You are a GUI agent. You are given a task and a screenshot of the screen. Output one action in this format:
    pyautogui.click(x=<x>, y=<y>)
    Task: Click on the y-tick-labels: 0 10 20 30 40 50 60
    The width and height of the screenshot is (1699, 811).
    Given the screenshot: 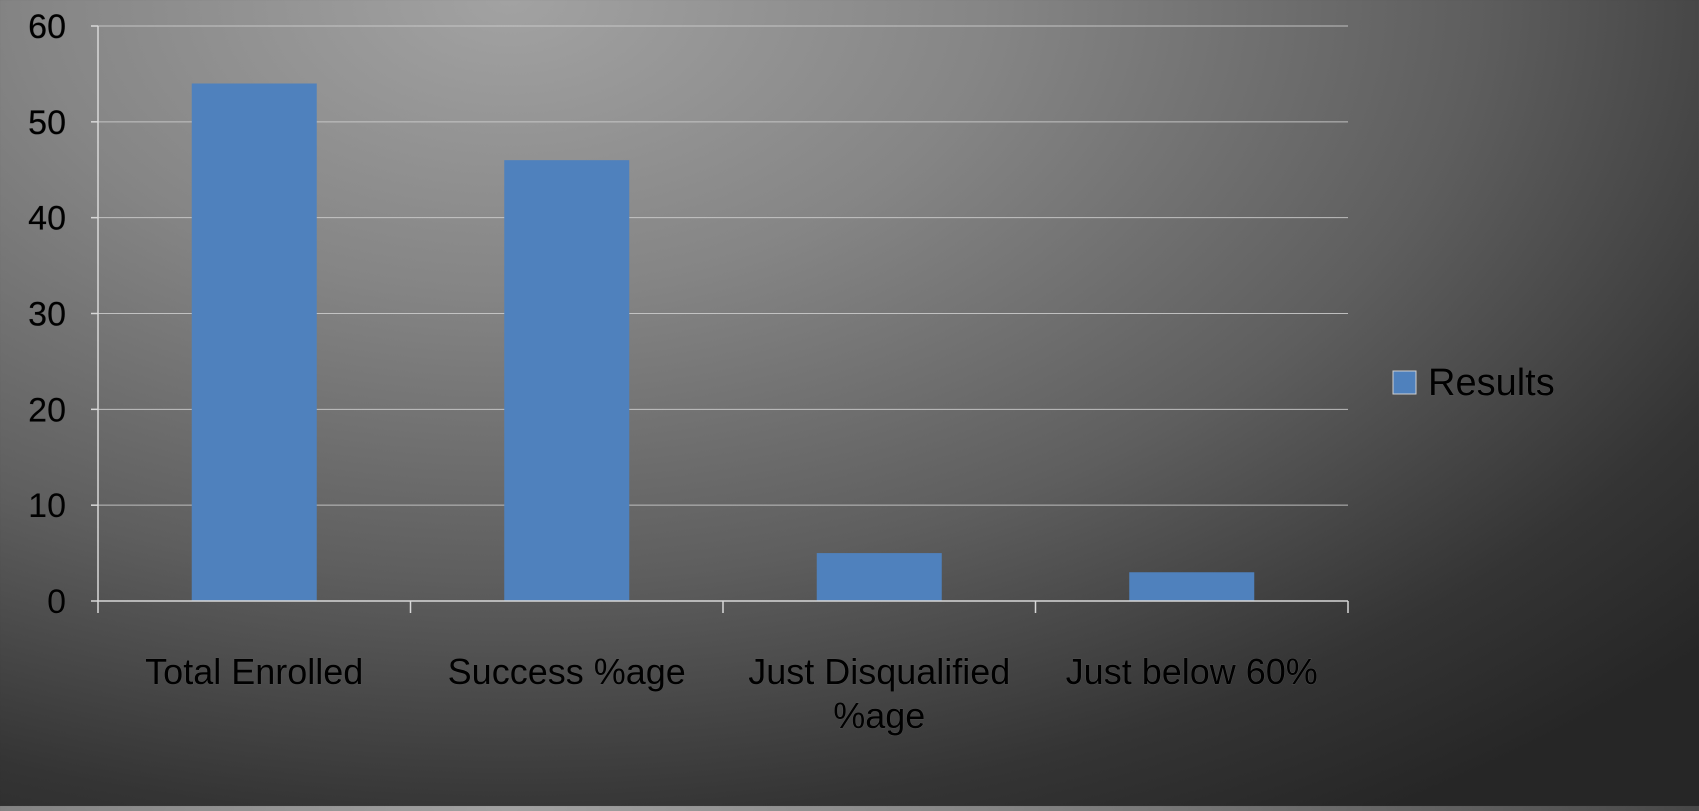 What is the action you would take?
    pyautogui.click(x=47, y=315)
    